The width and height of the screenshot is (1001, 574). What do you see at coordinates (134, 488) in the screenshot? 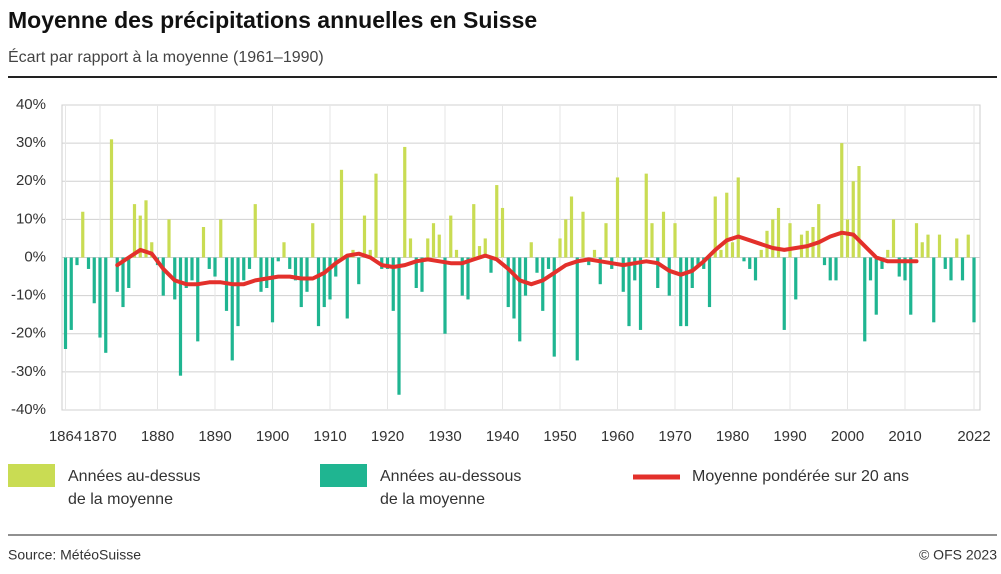
I see `legend-label: Années au-dessus de la moyenne` at bounding box center [134, 488].